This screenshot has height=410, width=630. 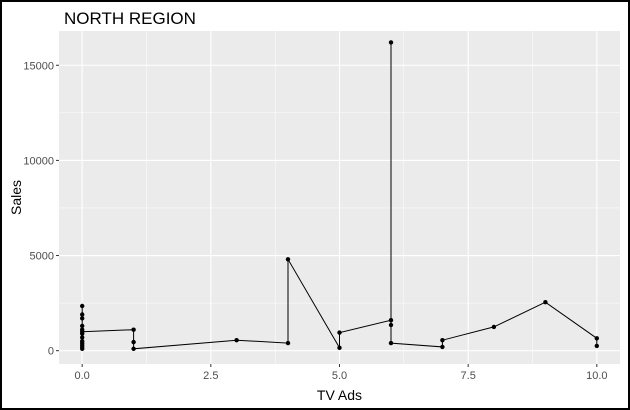 What do you see at coordinates (339, 395) in the screenshot?
I see `x-axis-label: TV Ads` at bounding box center [339, 395].